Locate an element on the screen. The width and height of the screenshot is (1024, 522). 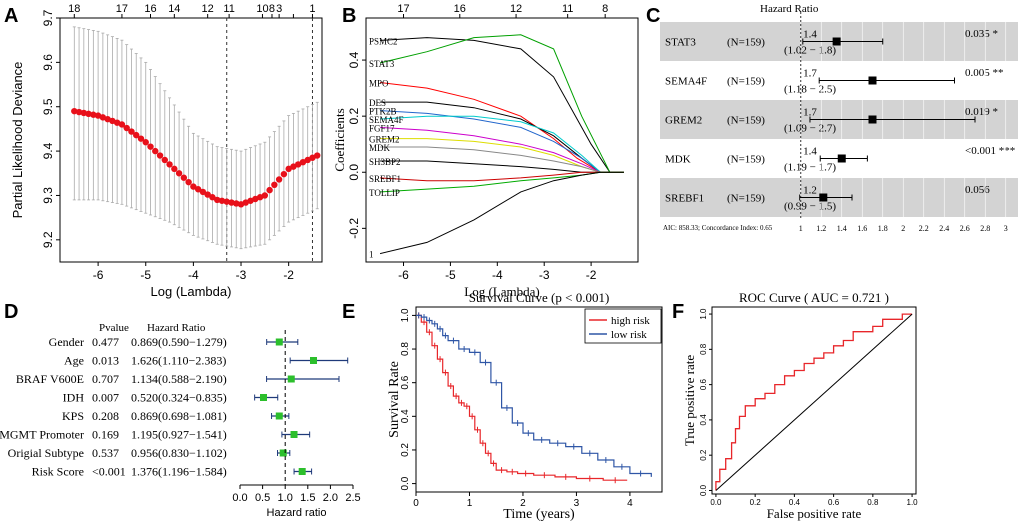
x-tick-label: 1.5 is located at coordinates (307, 498).